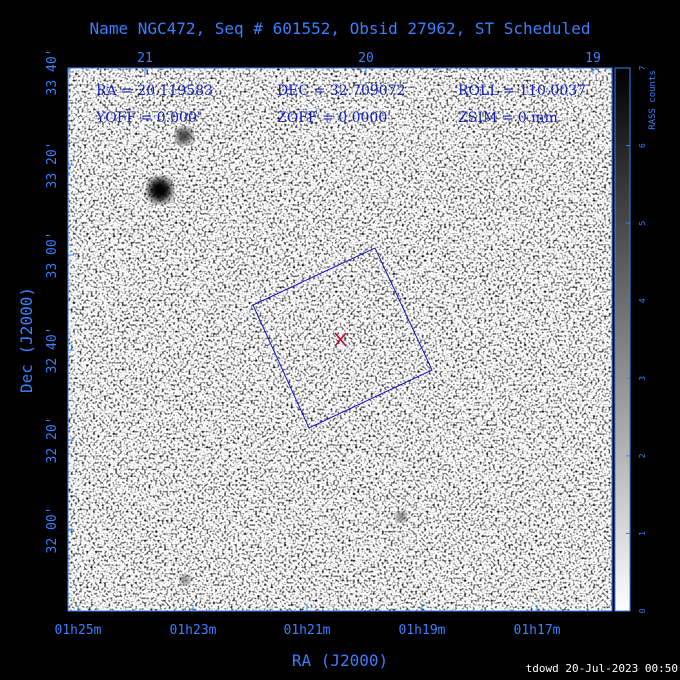 The image size is (680, 680). Describe the element at coordinates (522, 91) in the screenshot. I see `info-text: ROLL = 110.0037` at that location.